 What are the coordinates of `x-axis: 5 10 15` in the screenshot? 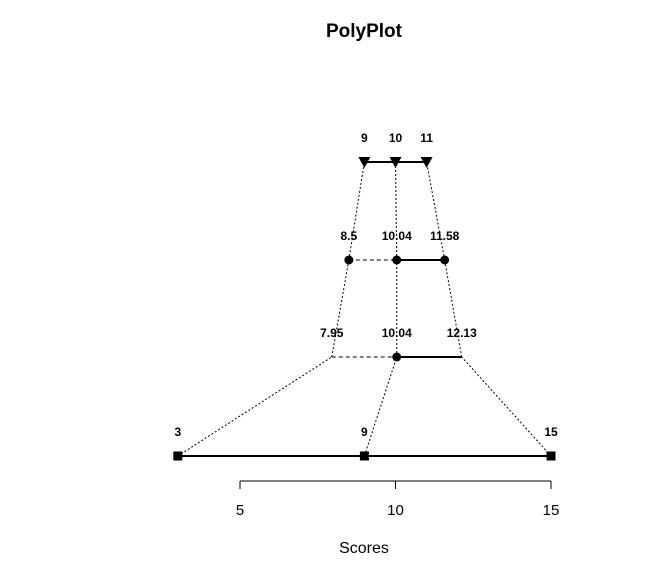 It's located at (398, 499).